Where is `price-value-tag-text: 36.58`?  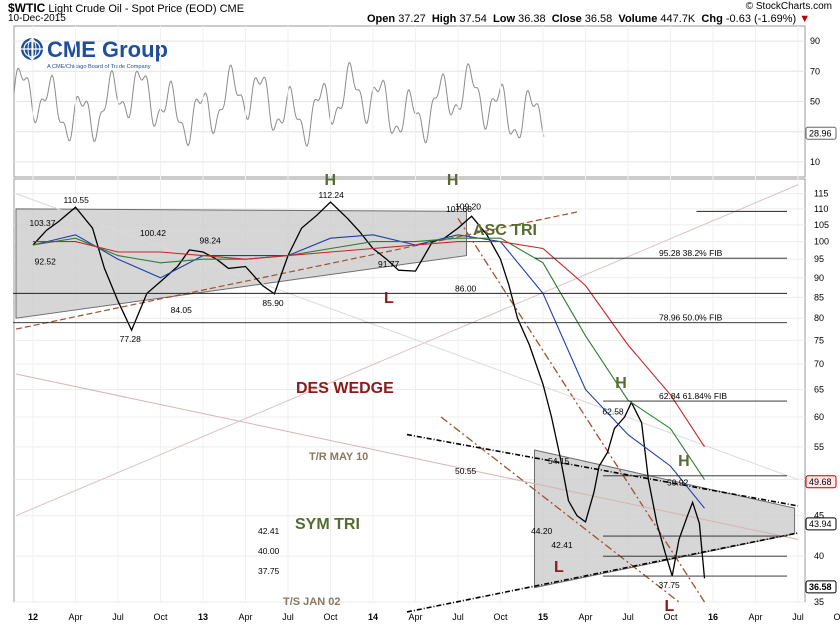
price-value-tag-text: 36.58 is located at coordinates (820, 587).